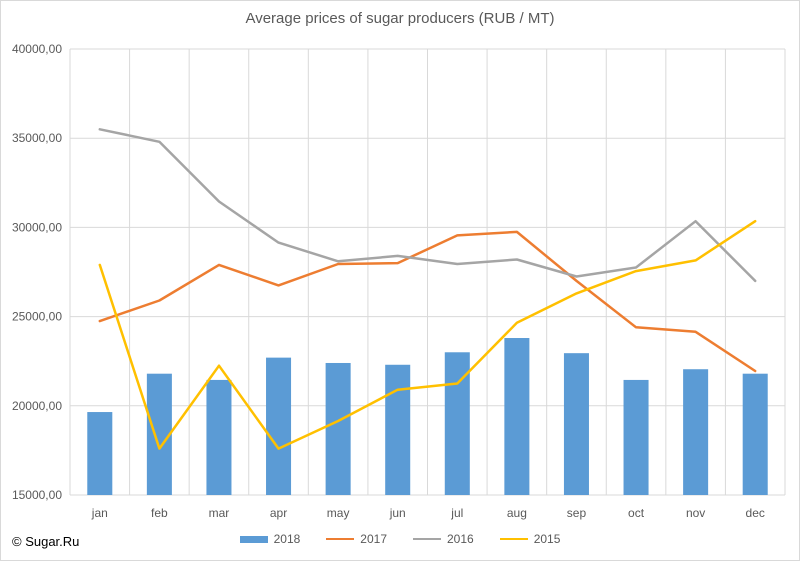  Describe the element at coordinates (37, 227) in the screenshot. I see `y-tick-label: 30000,00` at that location.